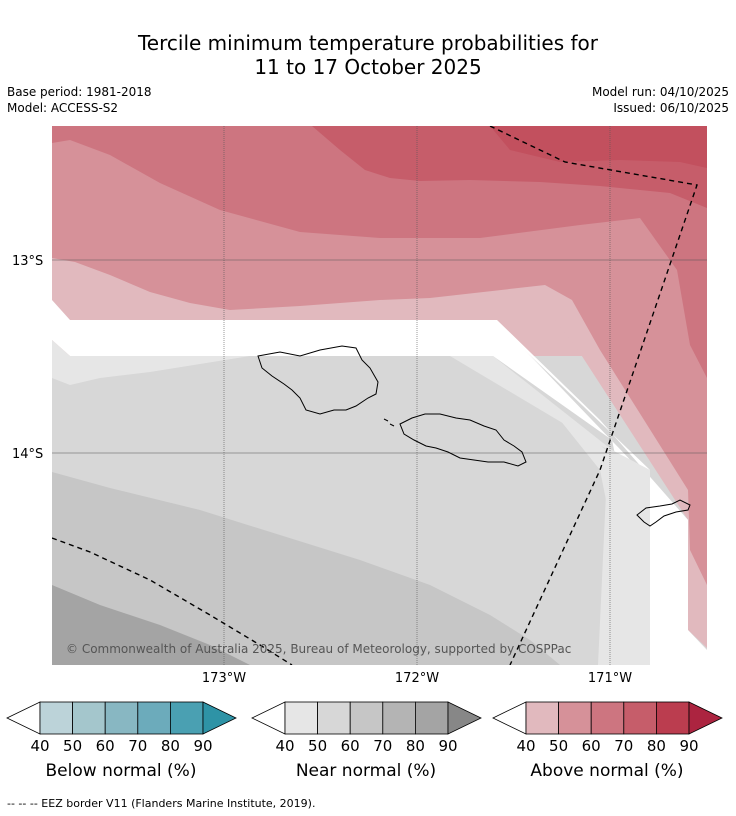 The image size is (736, 816). What do you see at coordinates (389, 422) in the screenshot?
I see `manono-islet` at bounding box center [389, 422].